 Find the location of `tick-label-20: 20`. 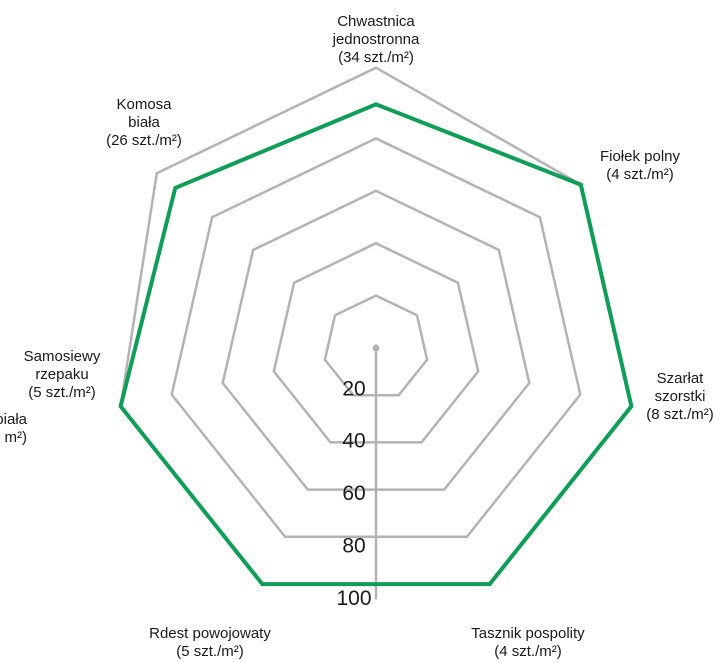

tick-label-20: 20 is located at coordinates (353, 388).